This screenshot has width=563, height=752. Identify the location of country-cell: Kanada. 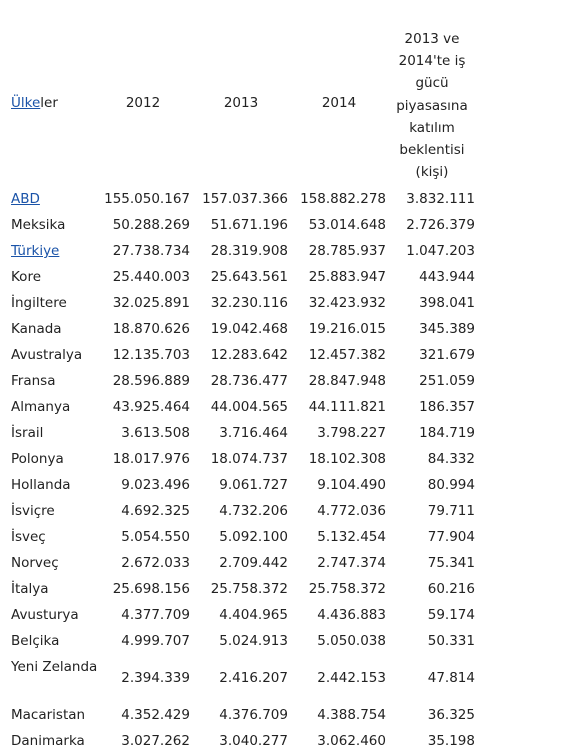
(36, 329).